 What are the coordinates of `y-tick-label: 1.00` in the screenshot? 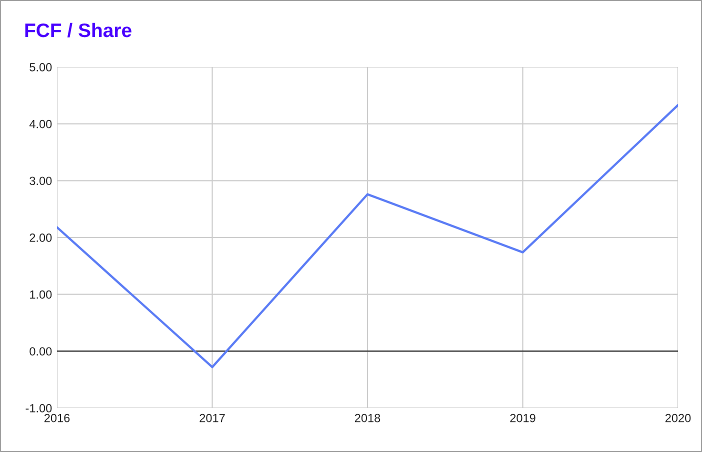 It's located at (41, 294).